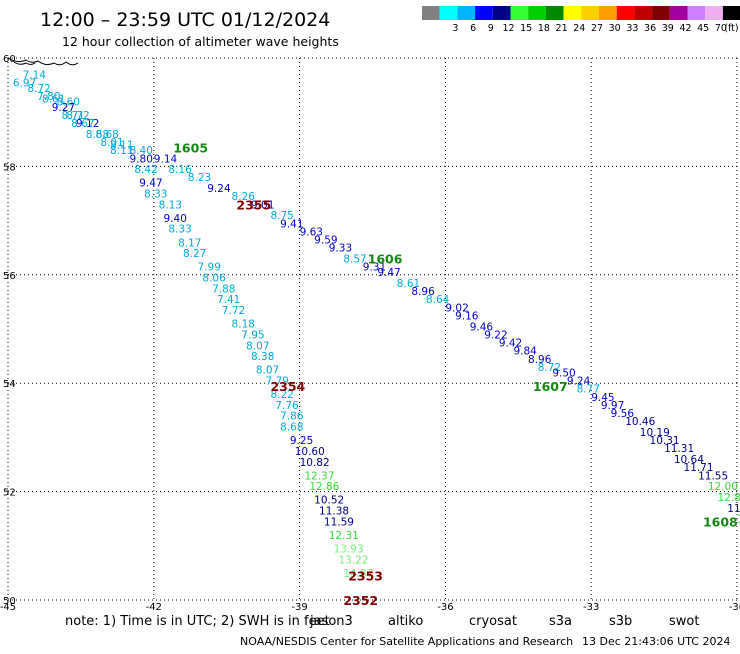  What do you see at coordinates (287, 406) in the screenshot?
I see `swh-label: 7.76` at bounding box center [287, 406].